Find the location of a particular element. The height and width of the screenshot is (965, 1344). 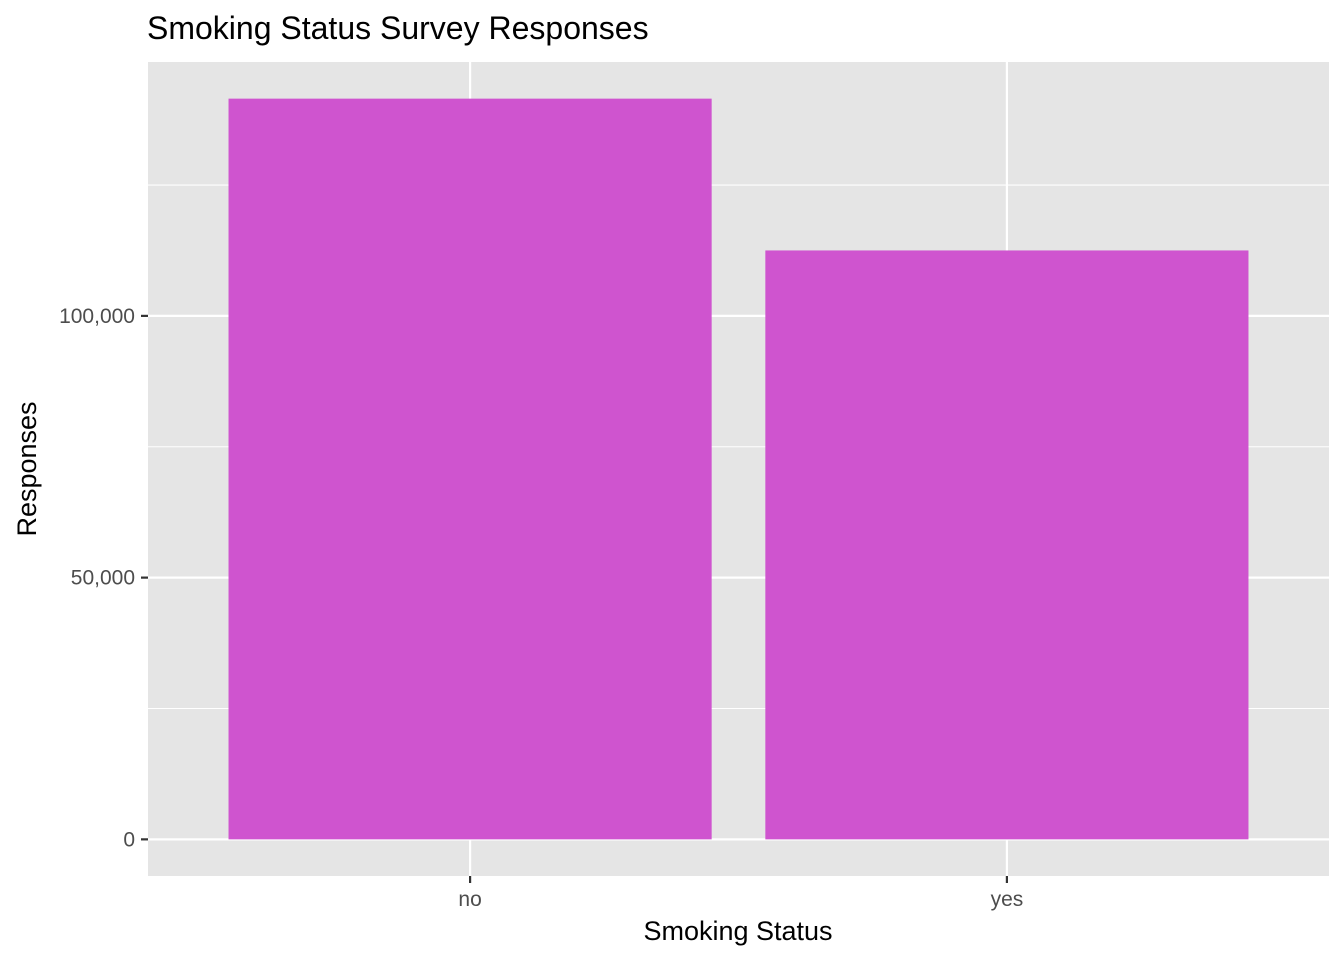

y-axis: 0 50,000 100,000 is located at coordinates (103, 578).